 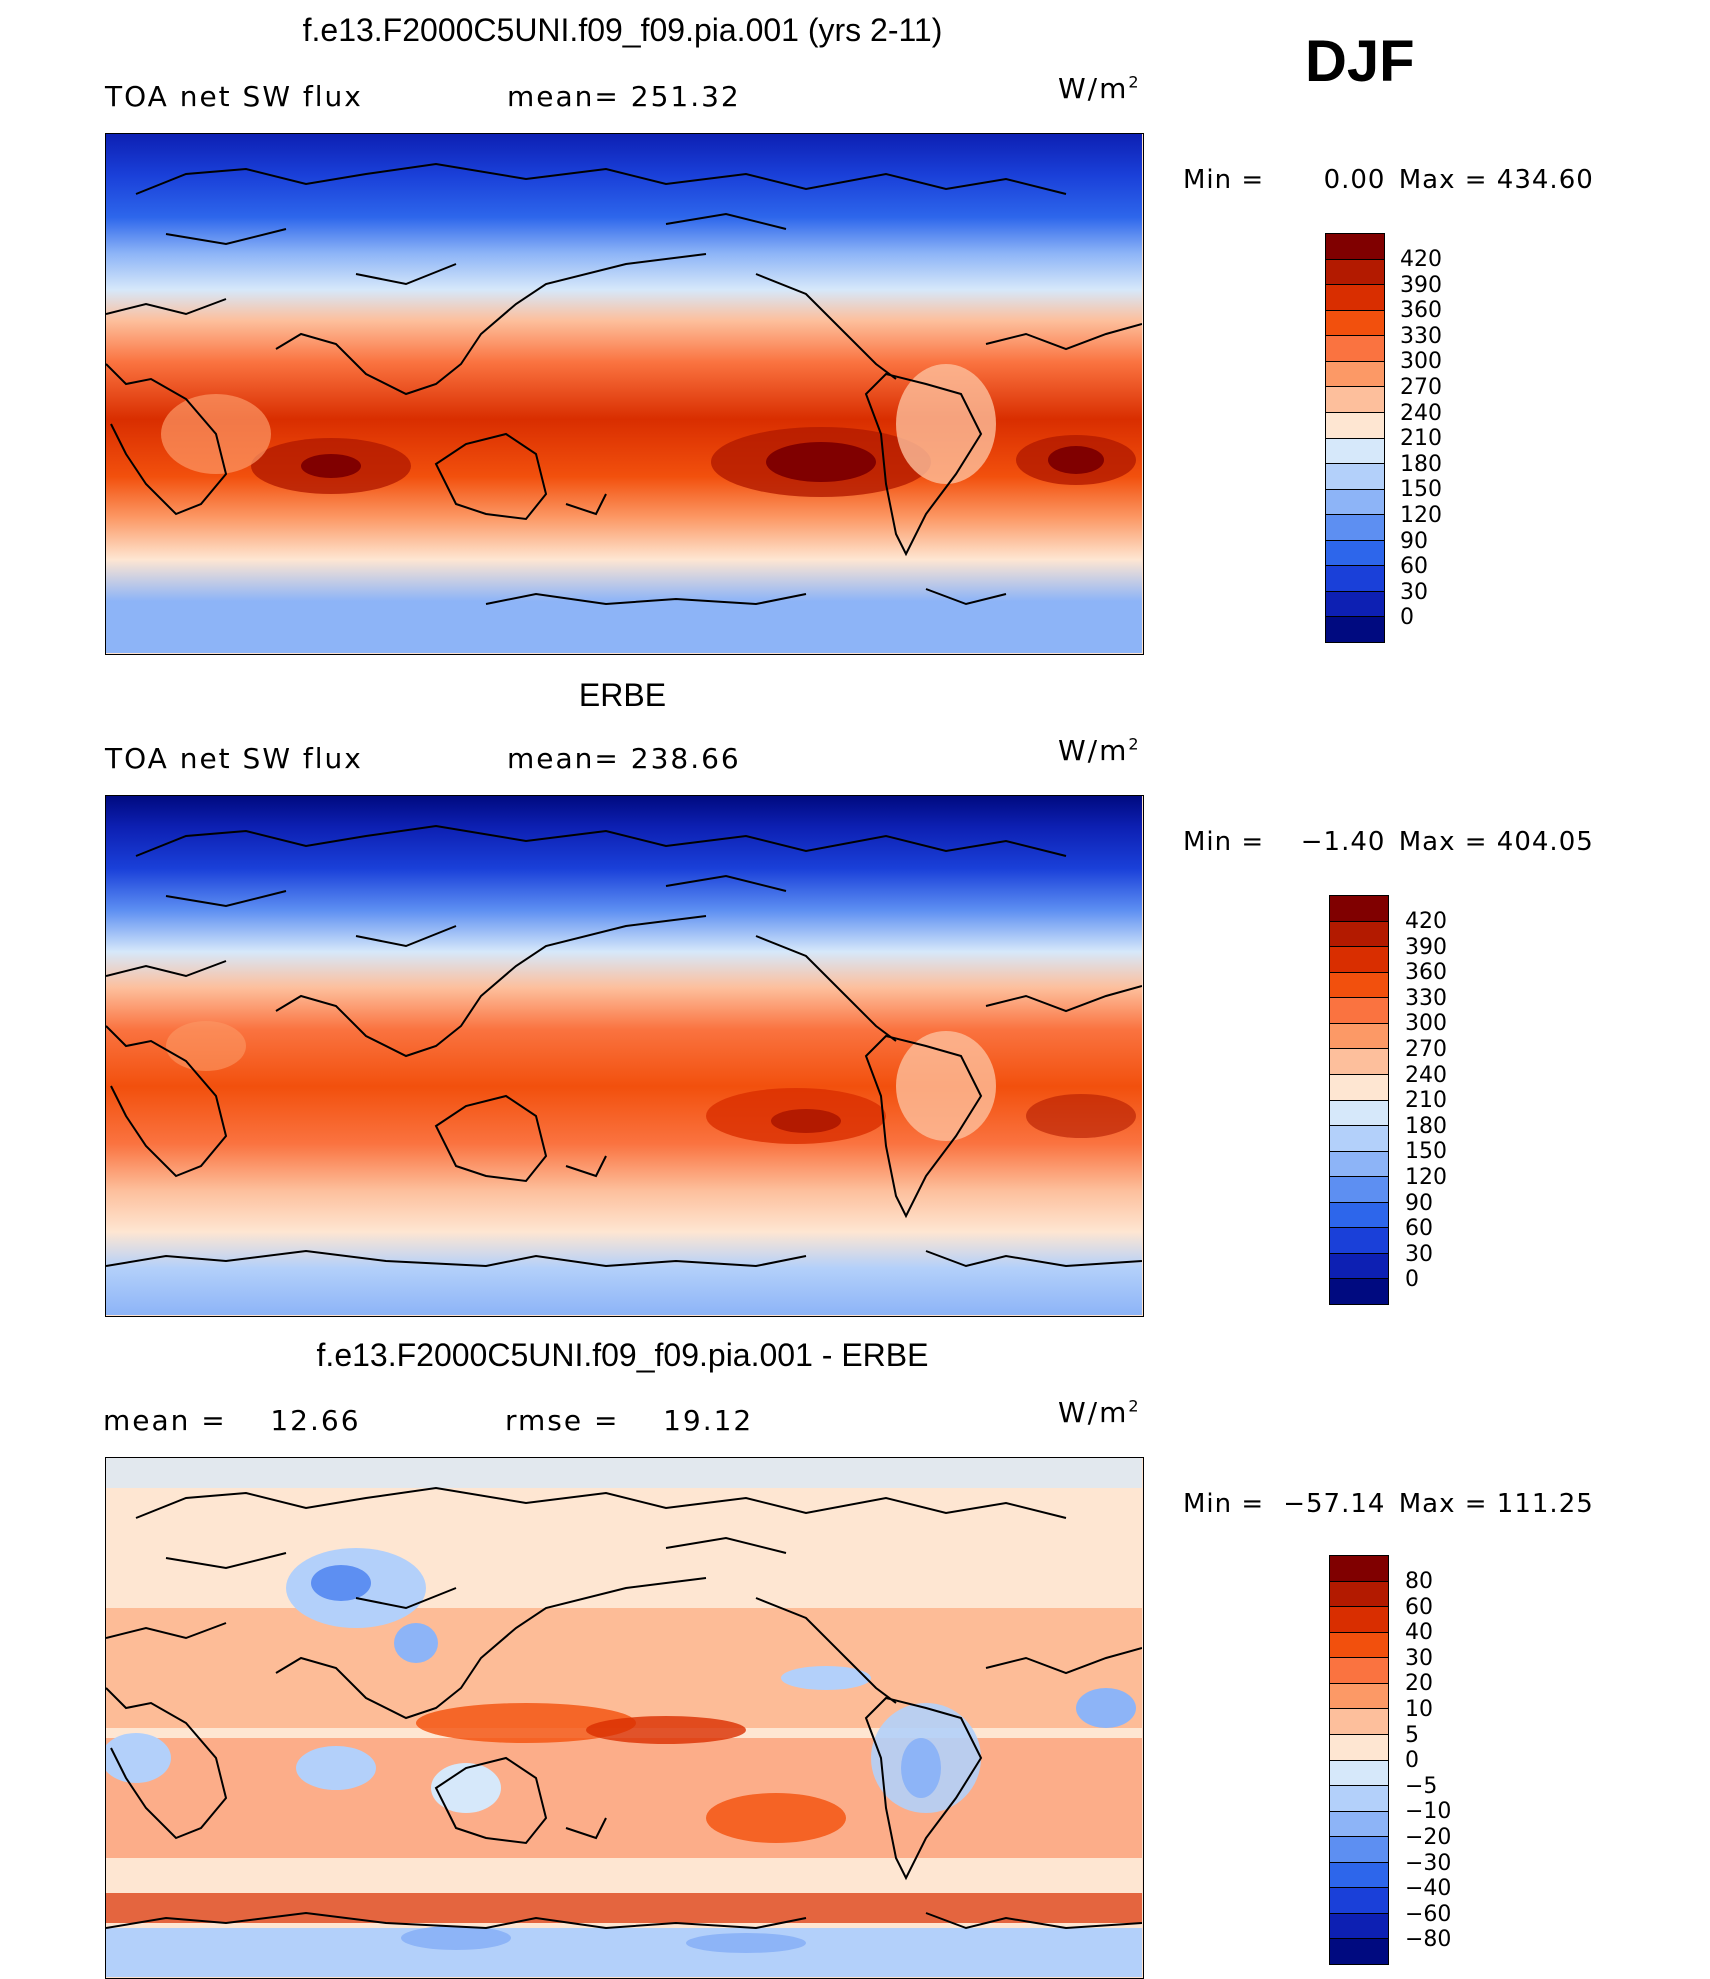 What do you see at coordinates (629, 1420) in the screenshot?
I see `panel3-rmse: rmse = 19.12` at bounding box center [629, 1420].